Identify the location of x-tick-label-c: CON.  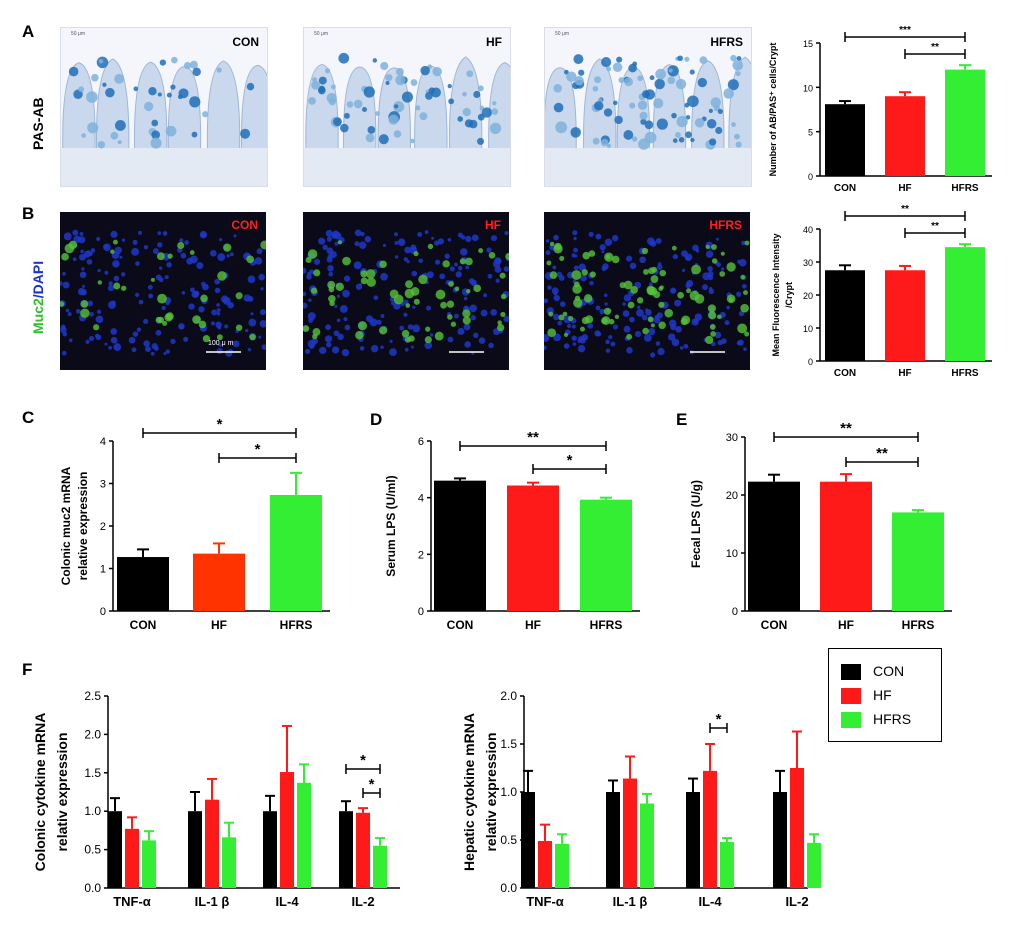
(143, 625).